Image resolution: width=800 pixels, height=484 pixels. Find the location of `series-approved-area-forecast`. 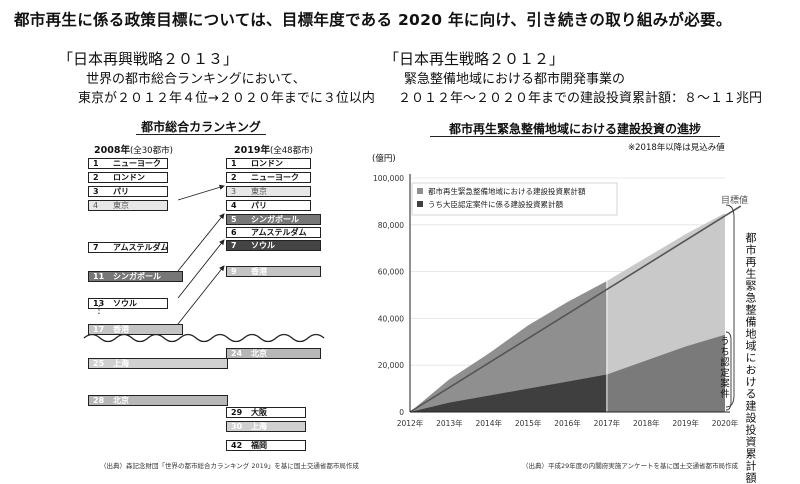

series-approved-area-forecast is located at coordinates (665, 373).